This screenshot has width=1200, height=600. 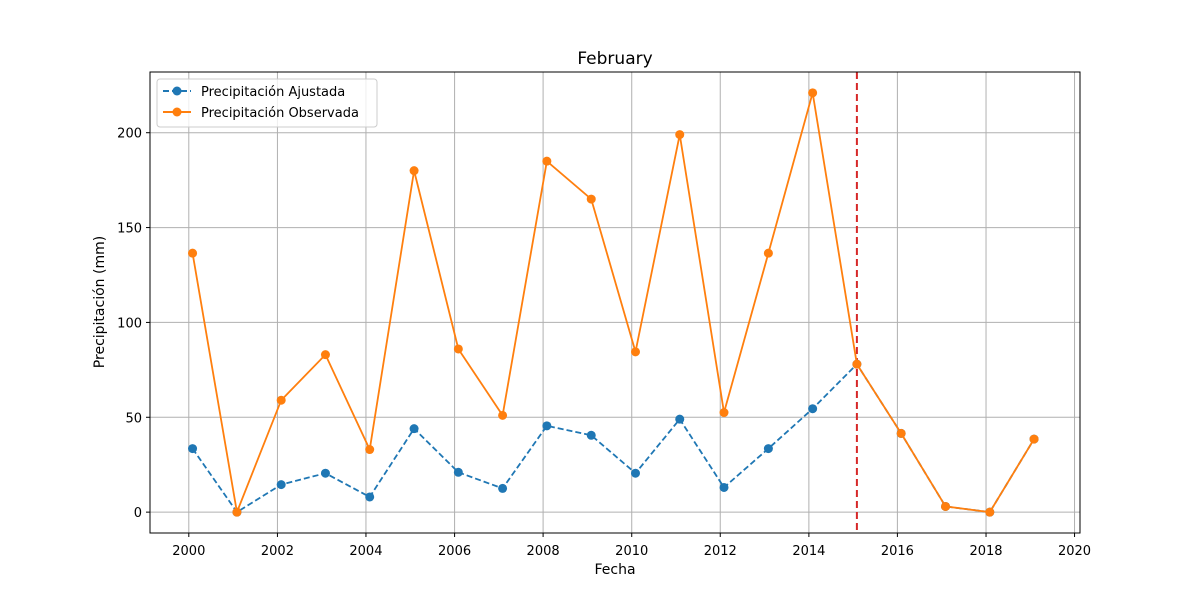 I want to click on legend-marker-observada, so click(x=177, y=112).